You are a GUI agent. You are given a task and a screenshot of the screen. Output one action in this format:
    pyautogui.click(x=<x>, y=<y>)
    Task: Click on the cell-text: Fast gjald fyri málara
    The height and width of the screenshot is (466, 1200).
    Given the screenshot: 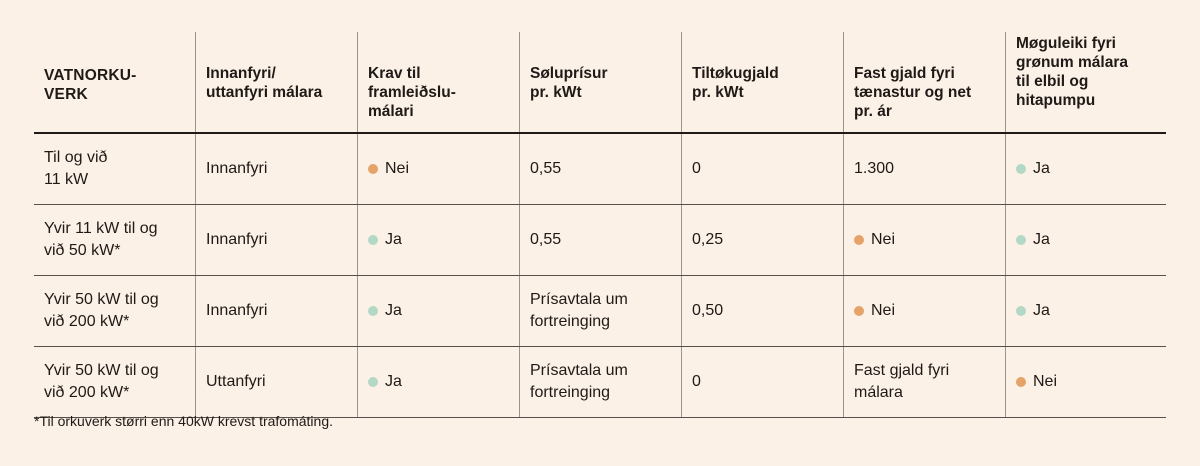 What is the action you would take?
    pyautogui.click(x=902, y=381)
    